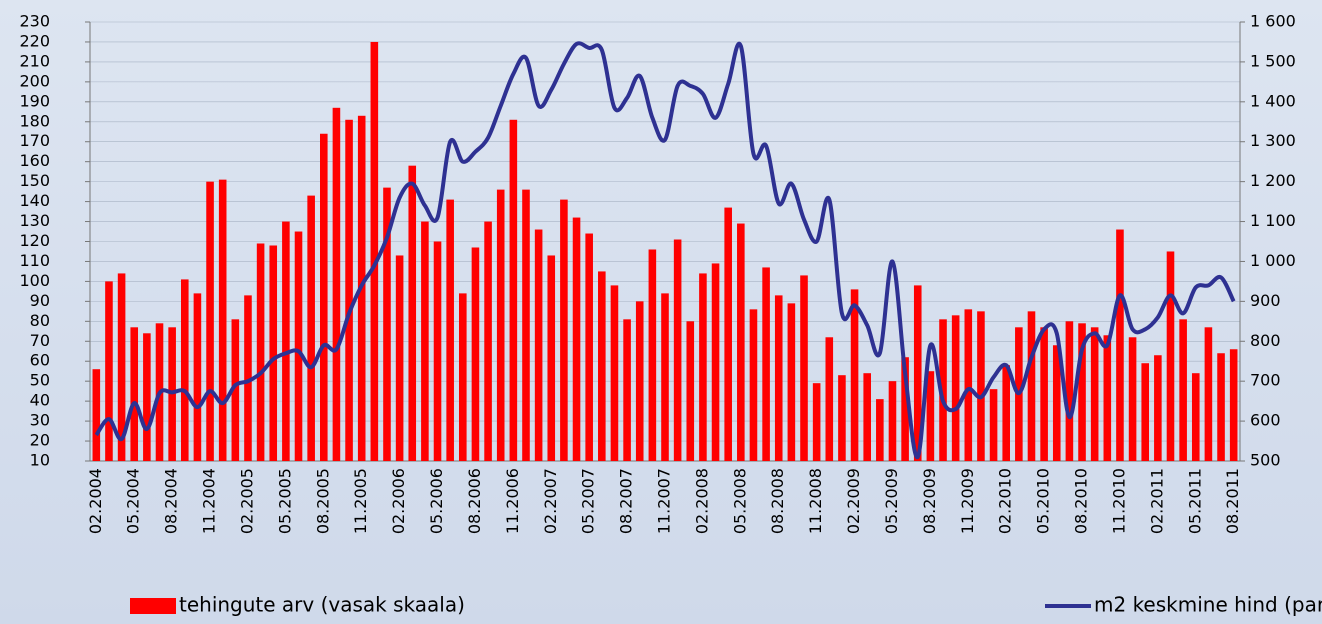 This screenshot has width=1322, height=624. Describe the element at coordinates (209, 501) in the screenshot. I see `x-tick-label: 11.2004` at that location.